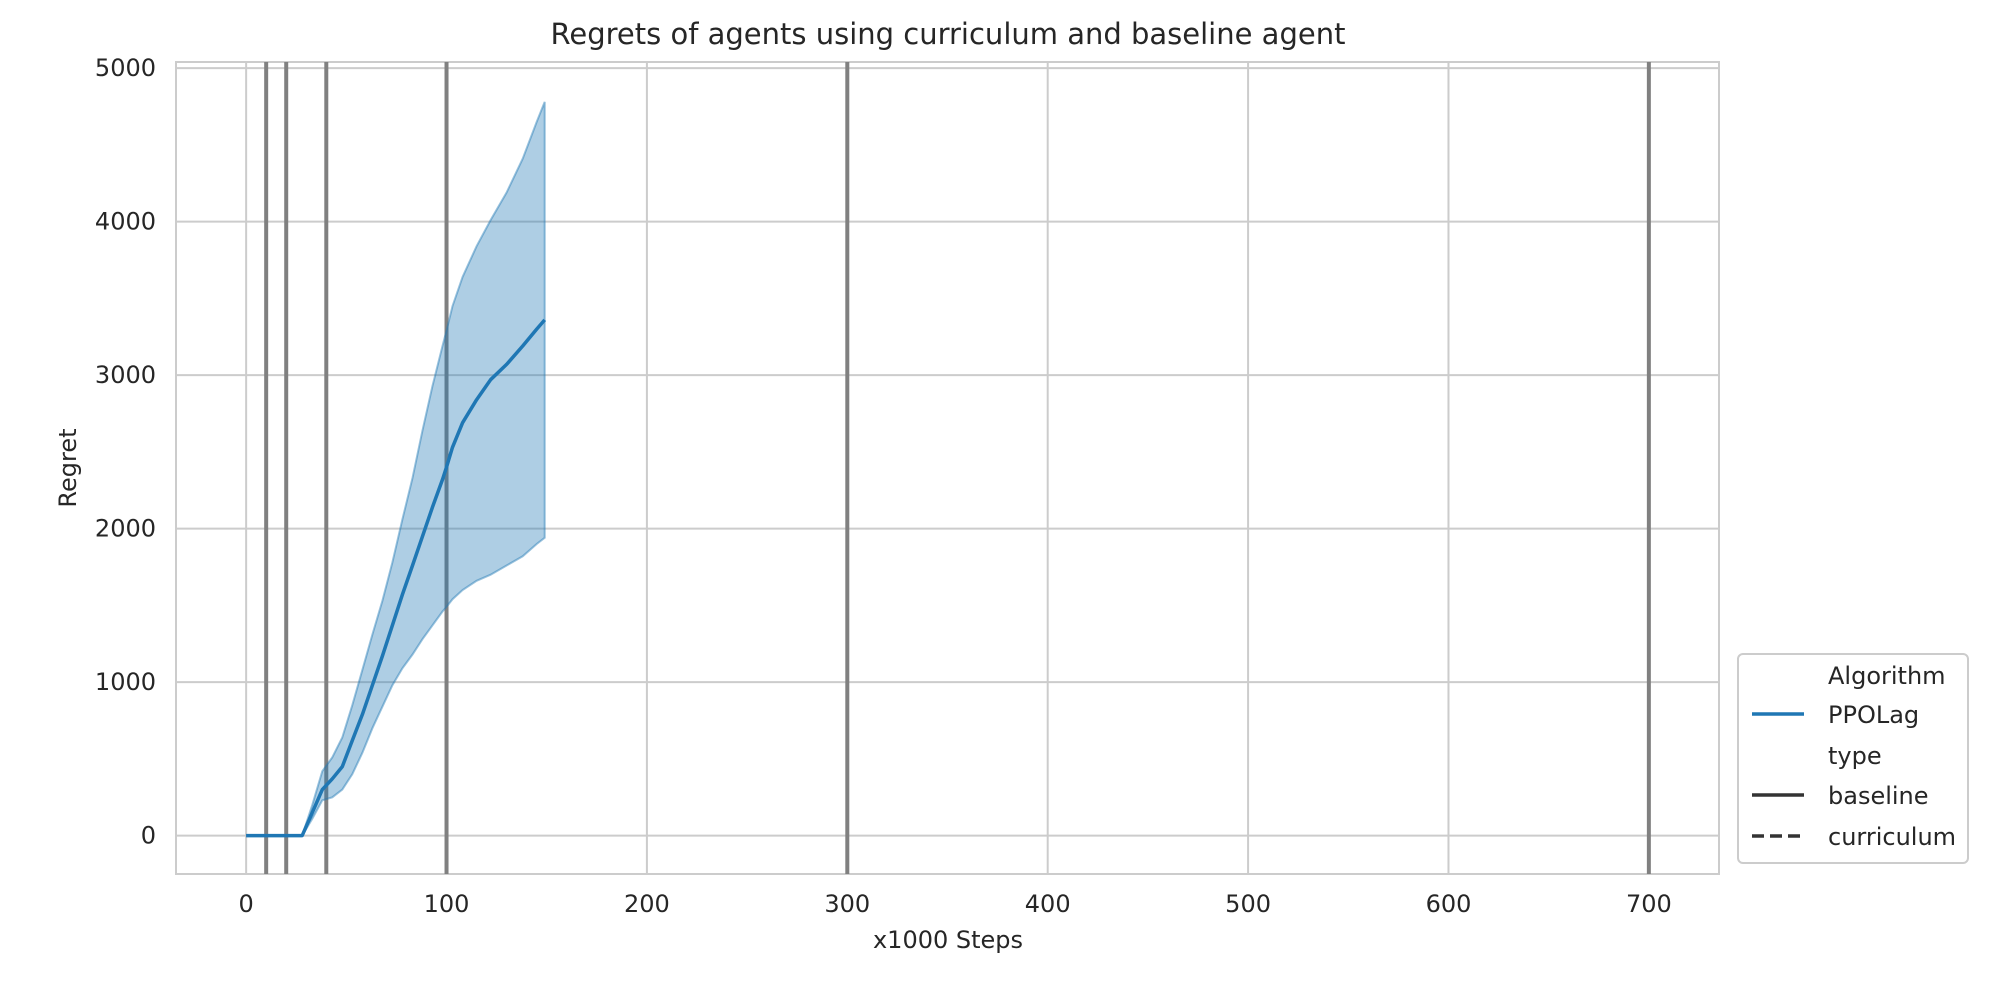 Image resolution: width=2000 pixels, height=1000 pixels. What do you see at coordinates (125, 682) in the screenshot?
I see `y-tick-1000: 1000` at bounding box center [125, 682].